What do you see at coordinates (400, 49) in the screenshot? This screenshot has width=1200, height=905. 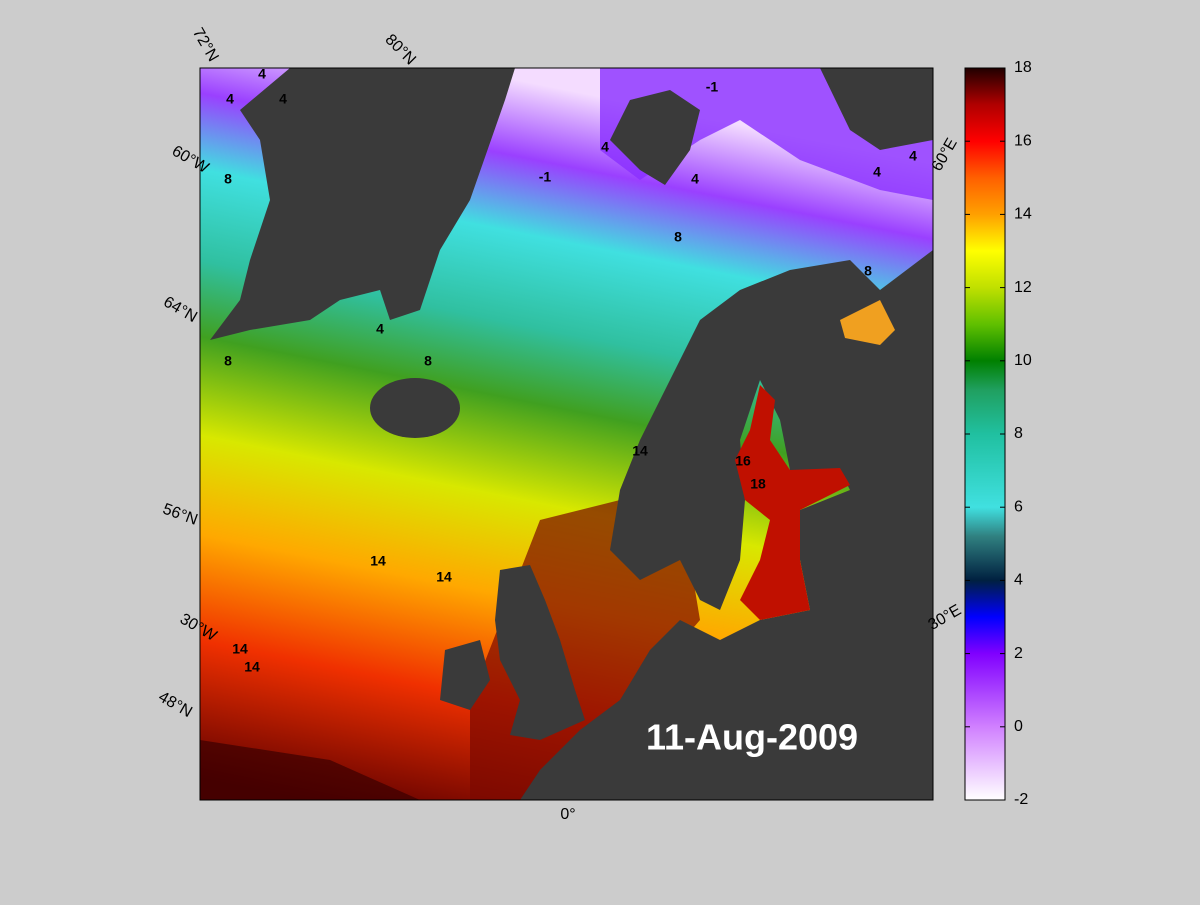 I see `graticule-label: 80°N` at bounding box center [400, 49].